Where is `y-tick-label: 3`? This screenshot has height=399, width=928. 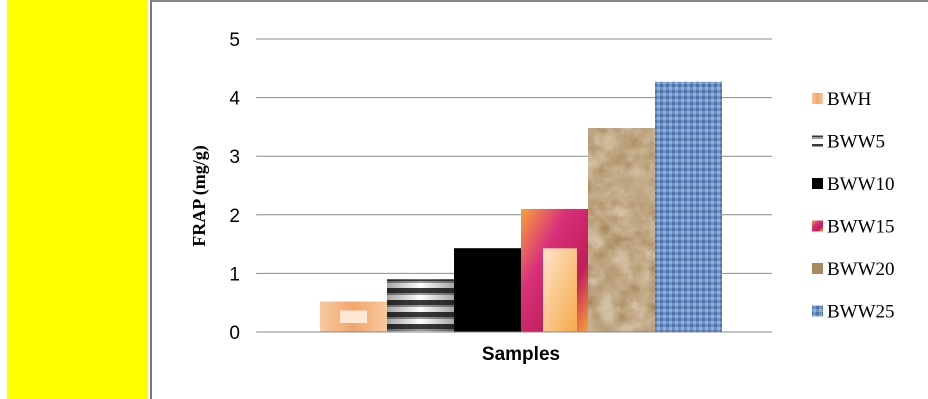
y-tick-label: 3 is located at coordinates (234, 157).